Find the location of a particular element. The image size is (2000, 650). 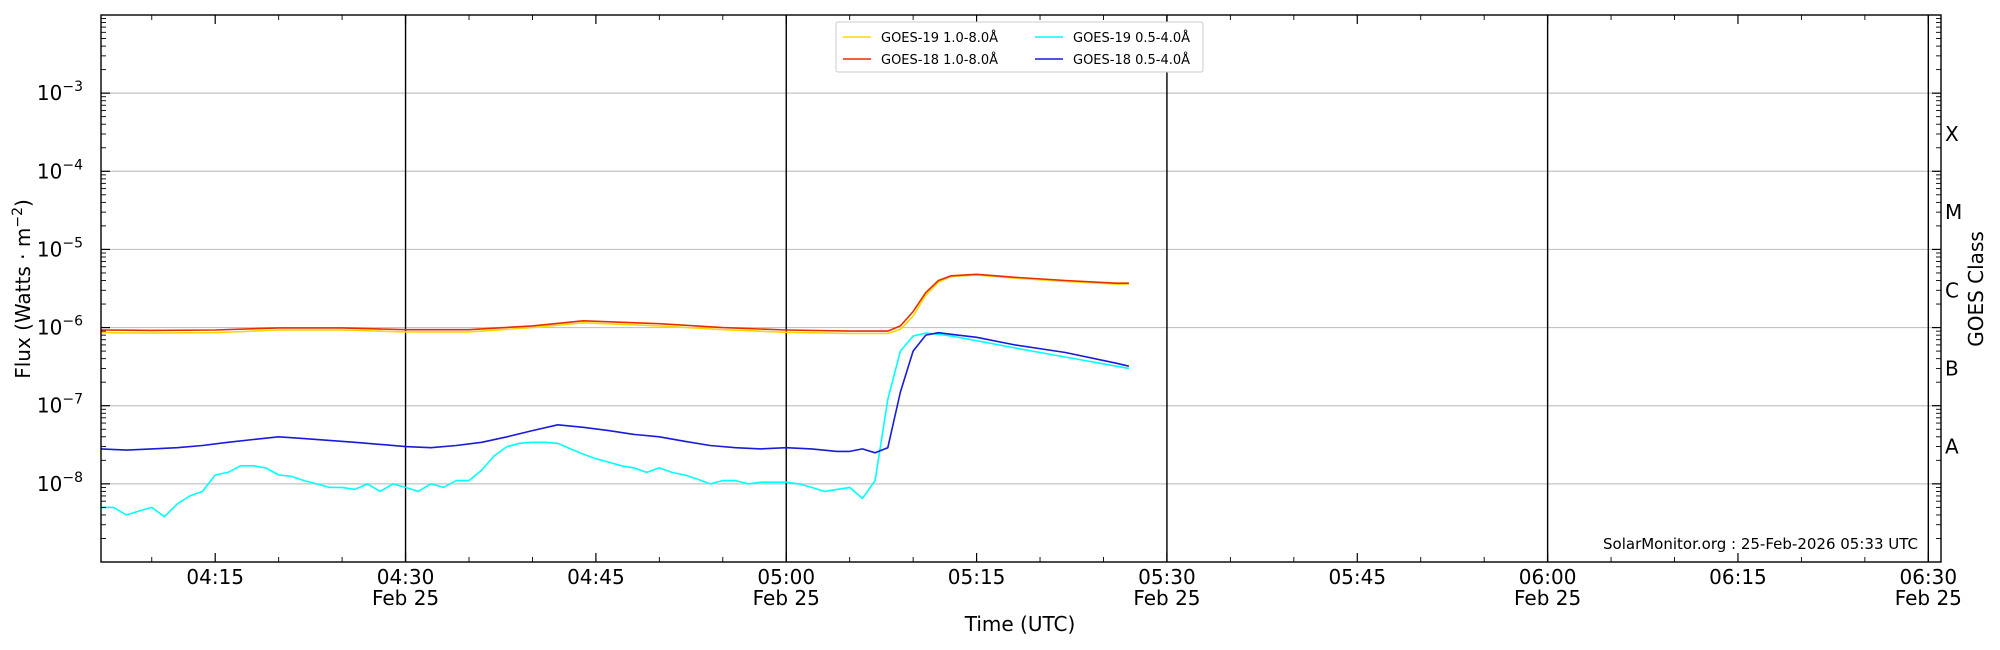

x-tick-label: 06:00 is located at coordinates (1548, 577).